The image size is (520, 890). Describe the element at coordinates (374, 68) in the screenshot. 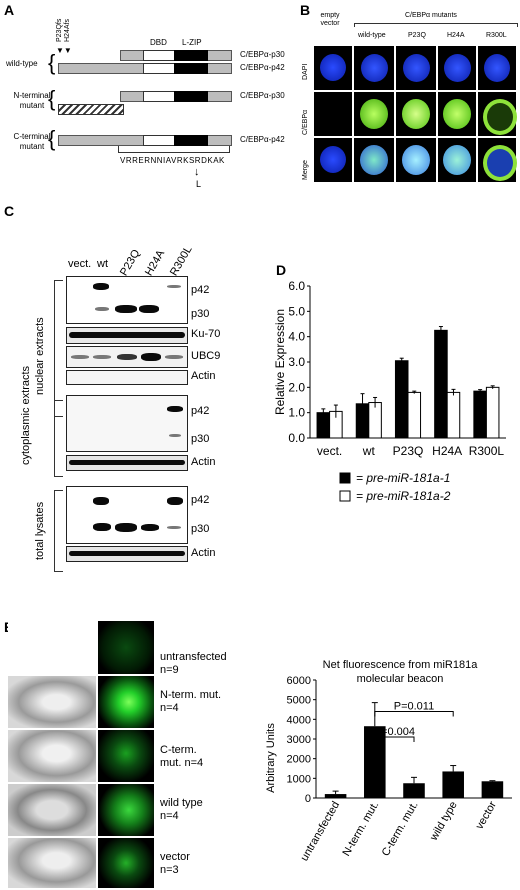

I see `micrograph-dapi-wt` at that location.